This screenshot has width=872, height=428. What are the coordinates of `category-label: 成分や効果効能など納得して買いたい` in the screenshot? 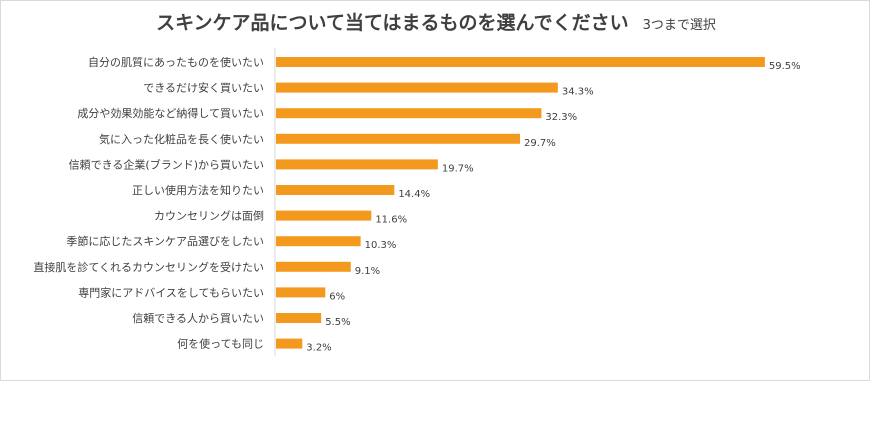 It's located at (170, 113).